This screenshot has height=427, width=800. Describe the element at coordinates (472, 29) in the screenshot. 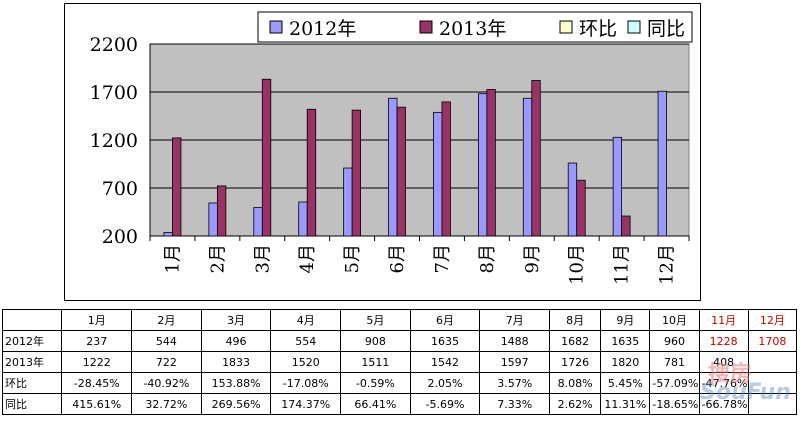

I see `legend-label: 2013年` at that location.